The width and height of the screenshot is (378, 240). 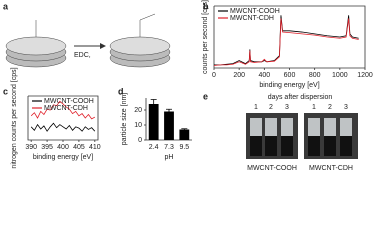 I want to click on x-tick-label: 200, so click(x=239, y=75).